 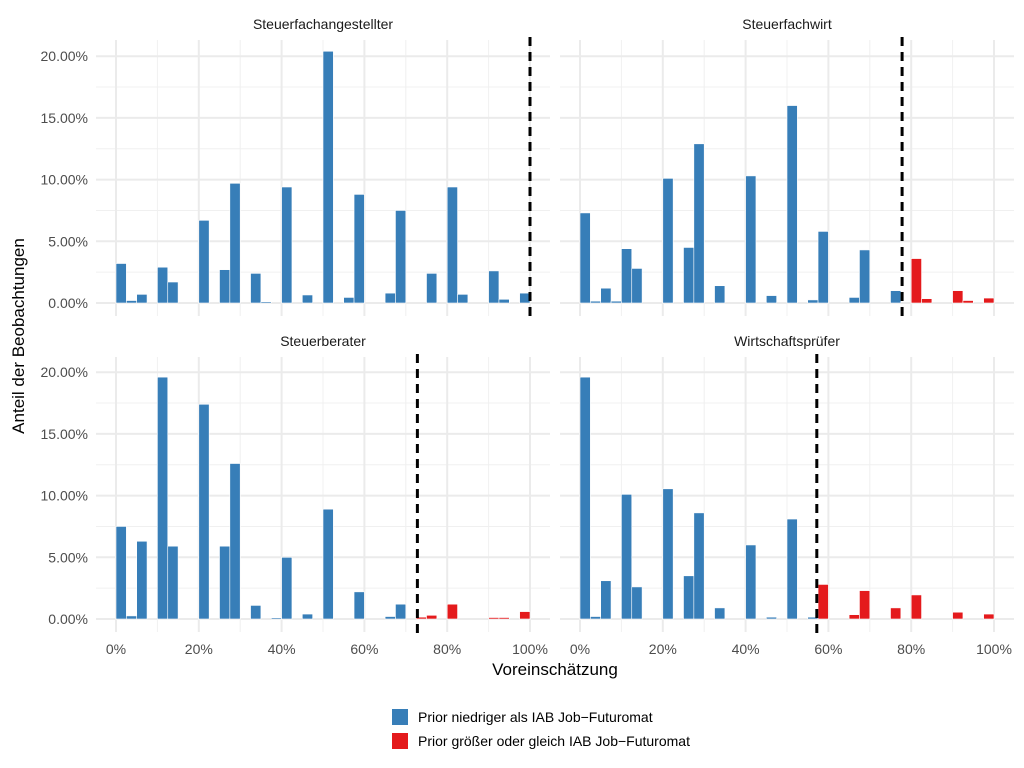 What do you see at coordinates (535, 717) in the screenshot?
I see `legend-label-blue: Prior niedriger als IAB Job−Futuromat` at bounding box center [535, 717].